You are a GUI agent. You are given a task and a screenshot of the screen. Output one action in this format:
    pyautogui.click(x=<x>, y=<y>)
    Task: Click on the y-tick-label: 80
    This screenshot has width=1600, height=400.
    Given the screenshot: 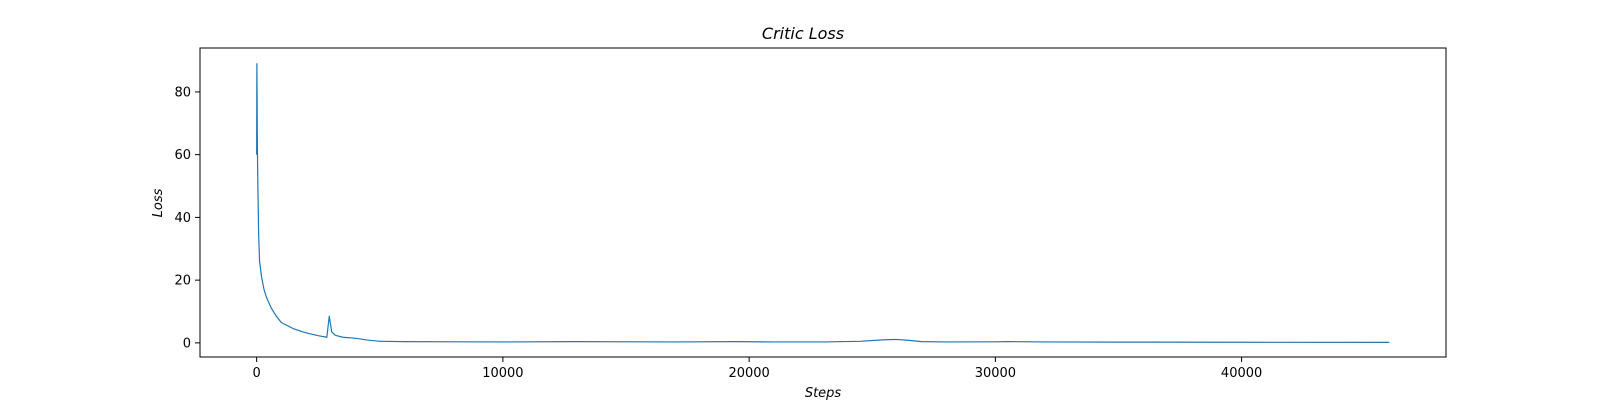 What is the action you would take?
    pyautogui.click(x=182, y=92)
    